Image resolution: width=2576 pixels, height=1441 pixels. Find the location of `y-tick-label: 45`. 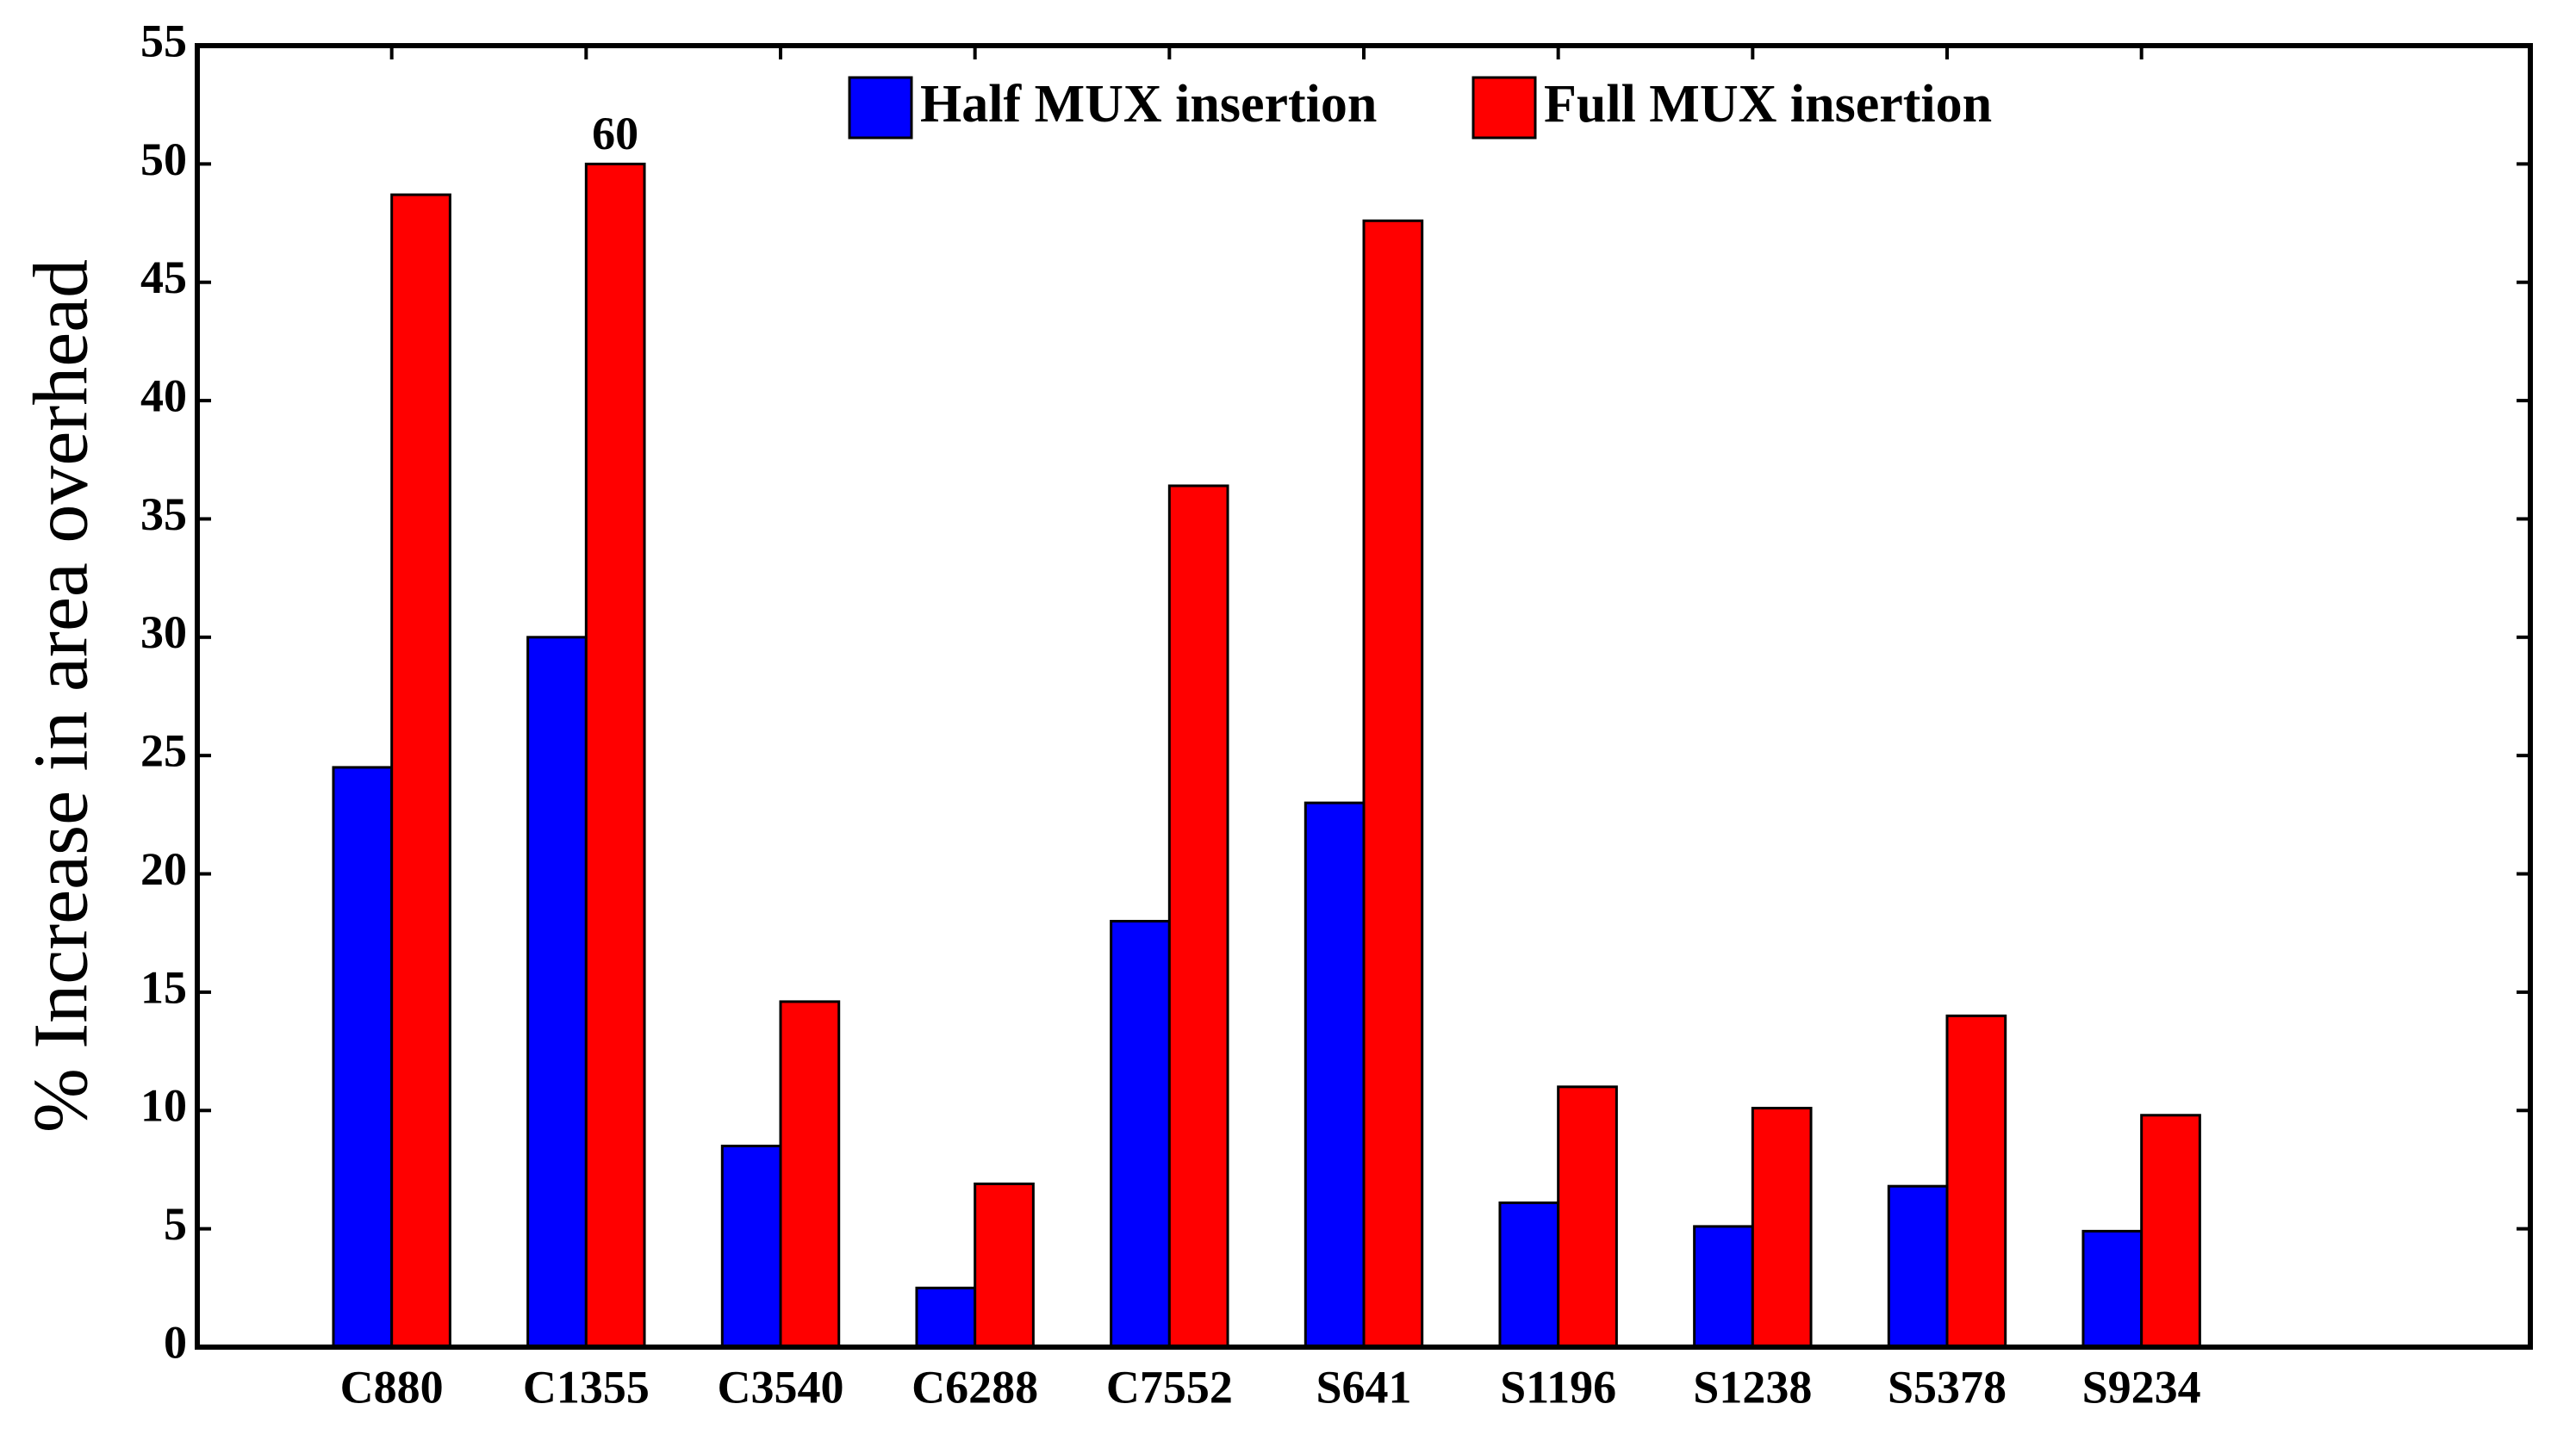

y-tick-label: 45 is located at coordinates (164, 277).